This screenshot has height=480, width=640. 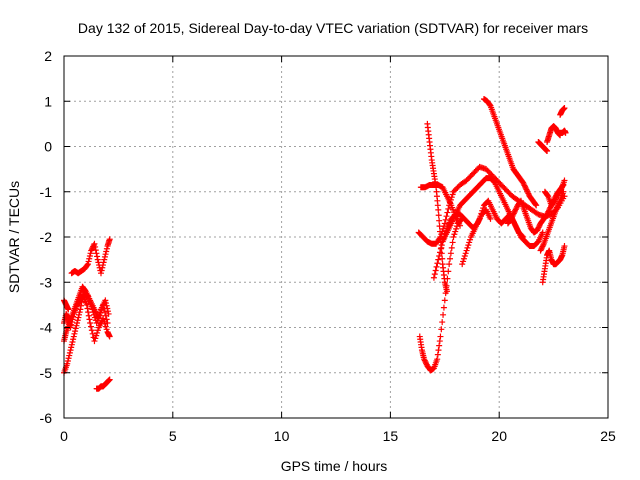 What do you see at coordinates (391, 436) in the screenshot?
I see `x-tick-label: 15` at bounding box center [391, 436].